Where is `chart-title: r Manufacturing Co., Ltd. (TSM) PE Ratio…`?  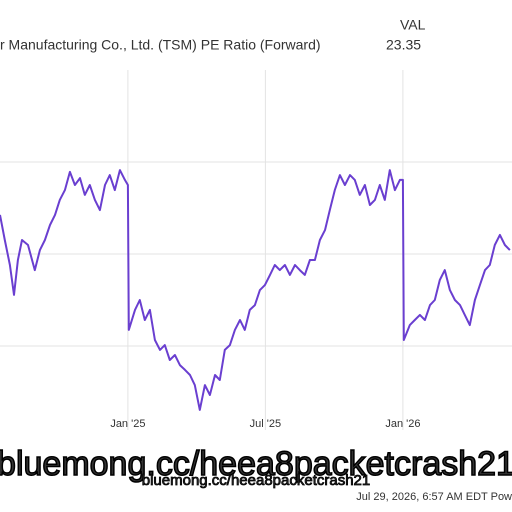 chart-title: r Manufacturing Co., Ltd. (TSM) PE Ratio… is located at coordinates (160, 45).